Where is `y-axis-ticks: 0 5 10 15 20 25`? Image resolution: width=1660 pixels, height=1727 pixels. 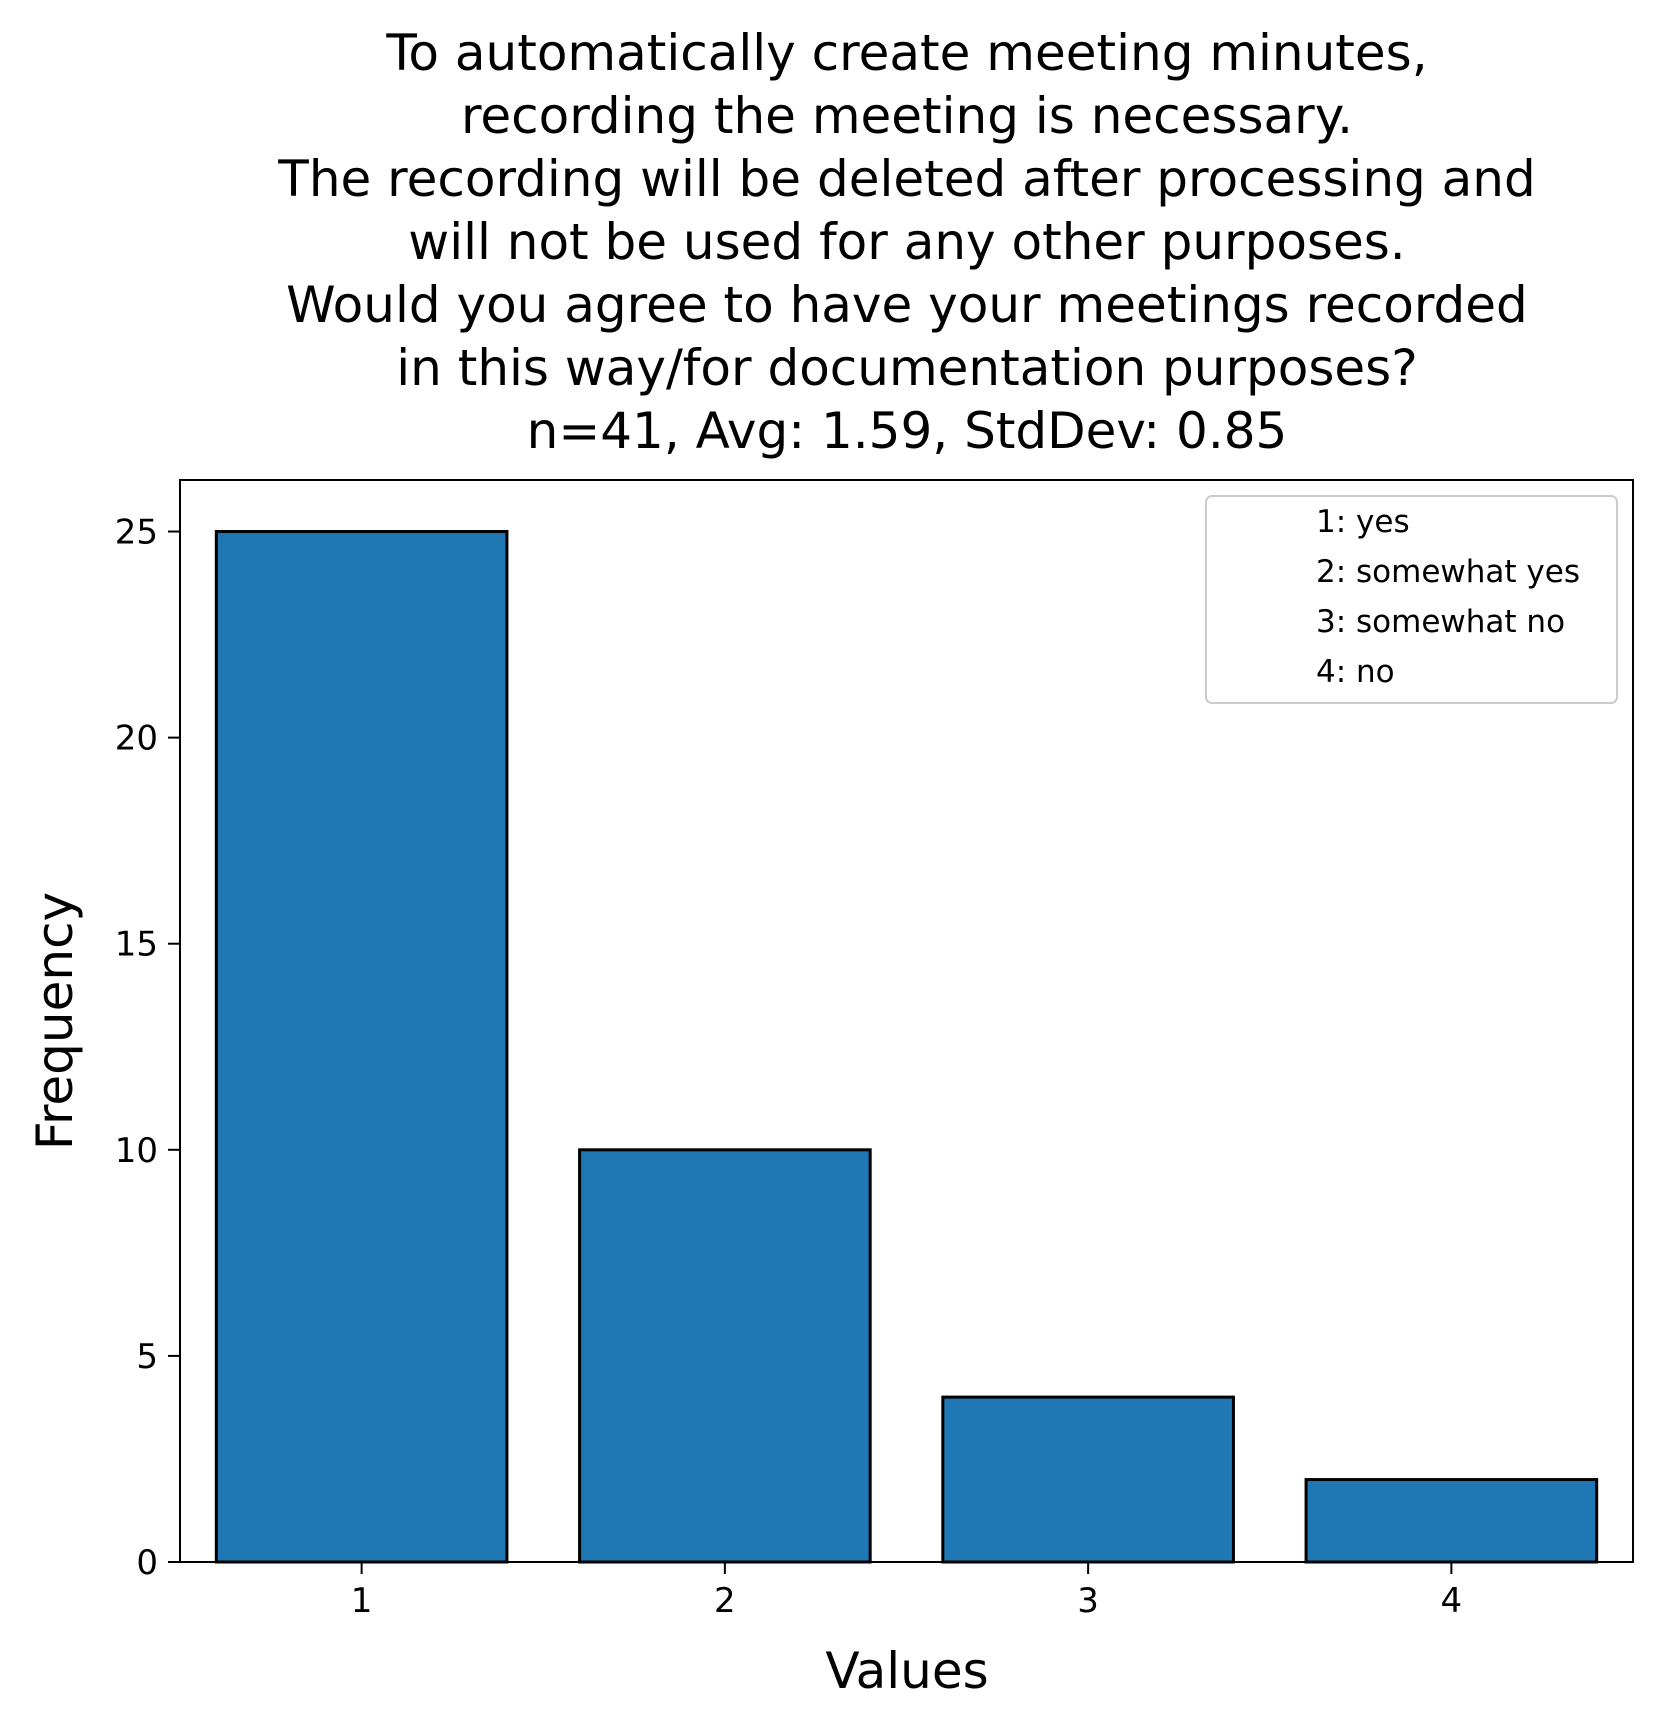
y-axis-ticks: 0 5 10 15 20 25 is located at coordinates (147, 1048).